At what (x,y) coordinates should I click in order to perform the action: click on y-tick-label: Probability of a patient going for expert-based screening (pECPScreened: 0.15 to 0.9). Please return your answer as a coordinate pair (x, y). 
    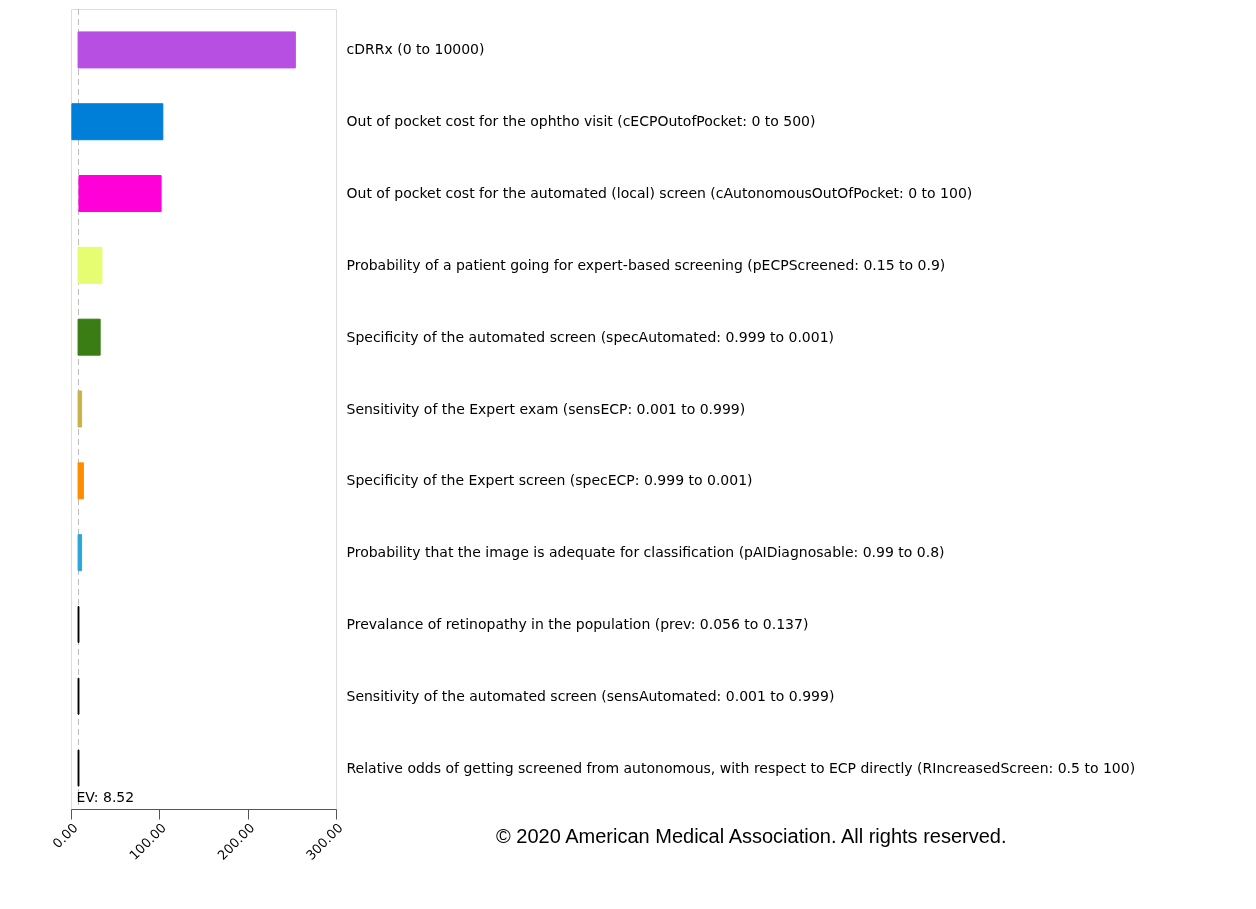
    Looking at the image, I should click on (646, 264).